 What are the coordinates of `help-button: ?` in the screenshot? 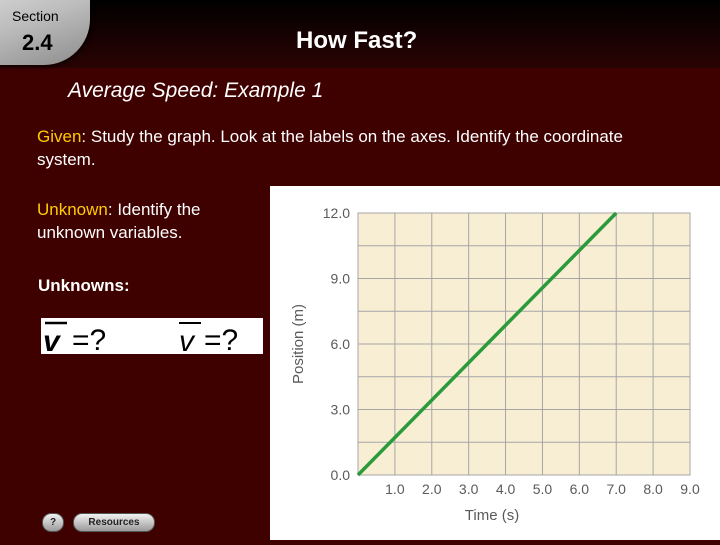 It's located at (53, 522).